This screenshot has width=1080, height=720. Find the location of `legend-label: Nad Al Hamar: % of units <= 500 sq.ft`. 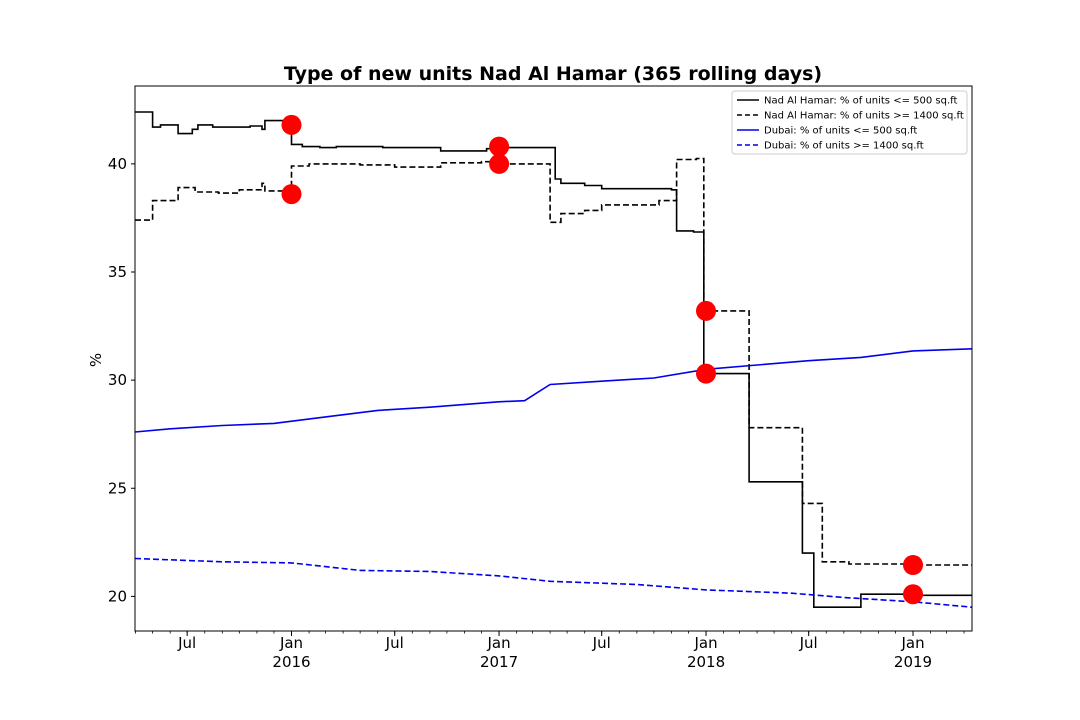

legend-label: Nad Al Hamar: % of units <= 500 sq.ft is located at coordinates (860, 101).